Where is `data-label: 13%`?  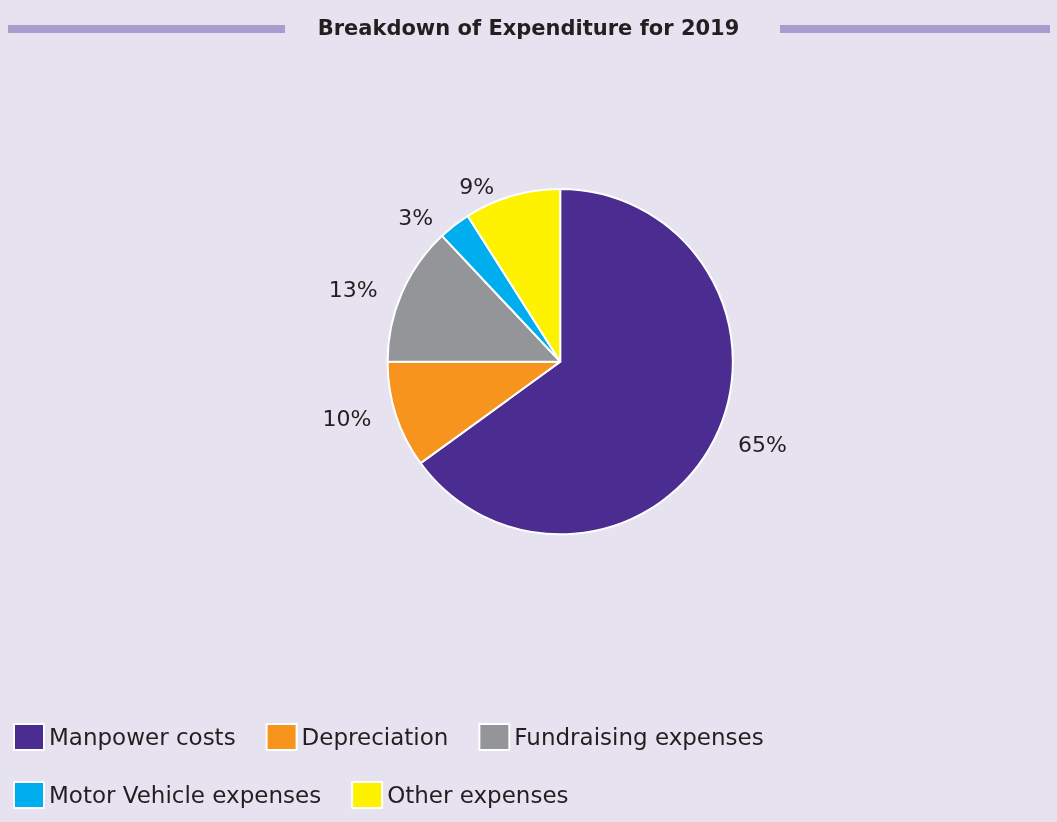
data-label: 13% is located at coordinates (353, 289).